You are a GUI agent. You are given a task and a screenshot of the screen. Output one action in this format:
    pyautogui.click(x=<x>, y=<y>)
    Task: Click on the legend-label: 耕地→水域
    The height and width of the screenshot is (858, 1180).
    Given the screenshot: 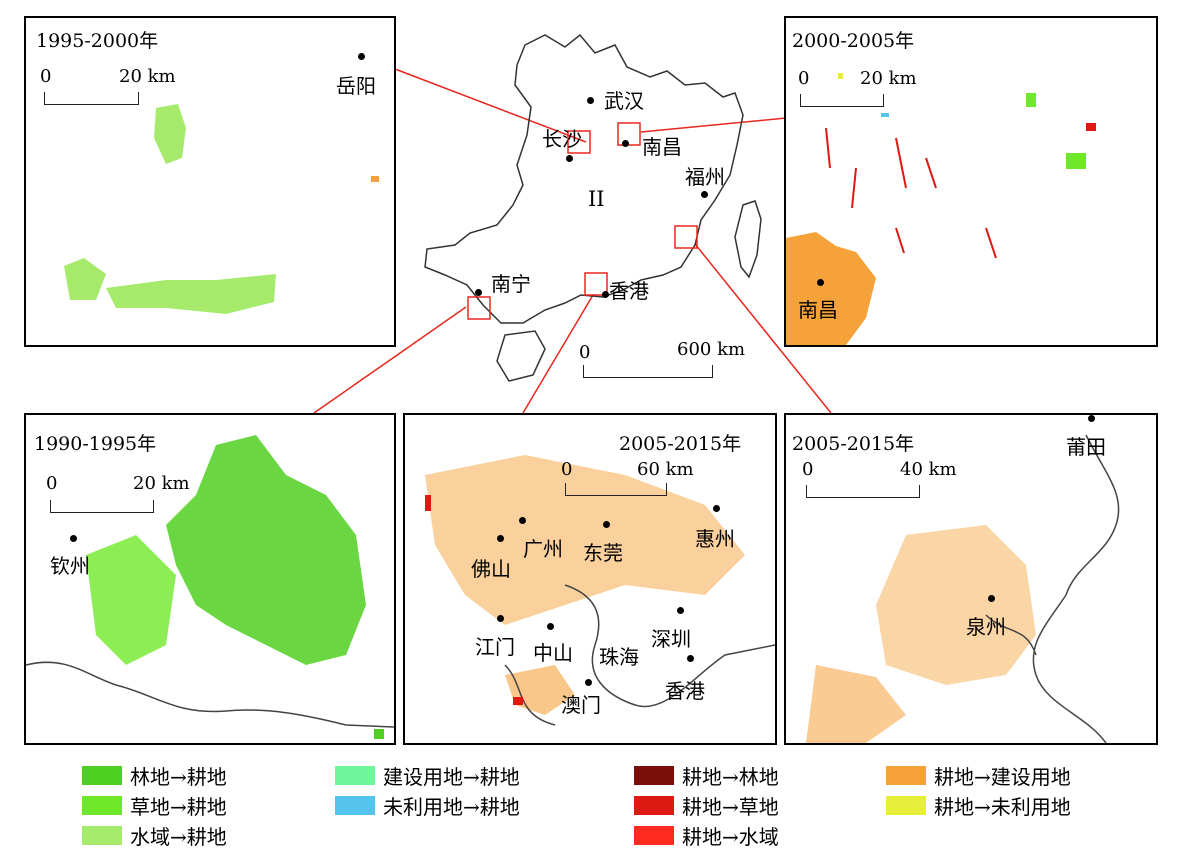 What is the action you would take?
    pyautogui.click(x=730, y=837)
    